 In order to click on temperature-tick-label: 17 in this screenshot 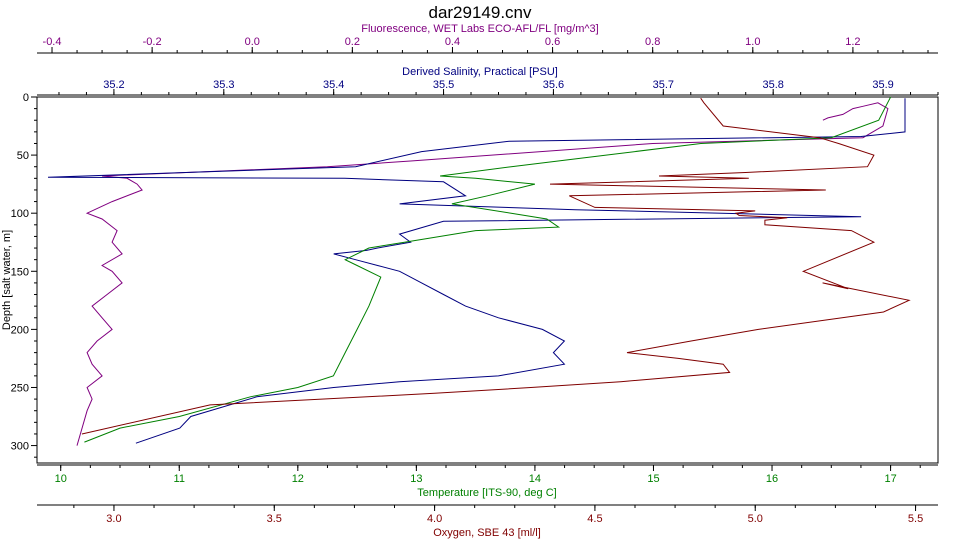, I will do `click(890, 479)`.